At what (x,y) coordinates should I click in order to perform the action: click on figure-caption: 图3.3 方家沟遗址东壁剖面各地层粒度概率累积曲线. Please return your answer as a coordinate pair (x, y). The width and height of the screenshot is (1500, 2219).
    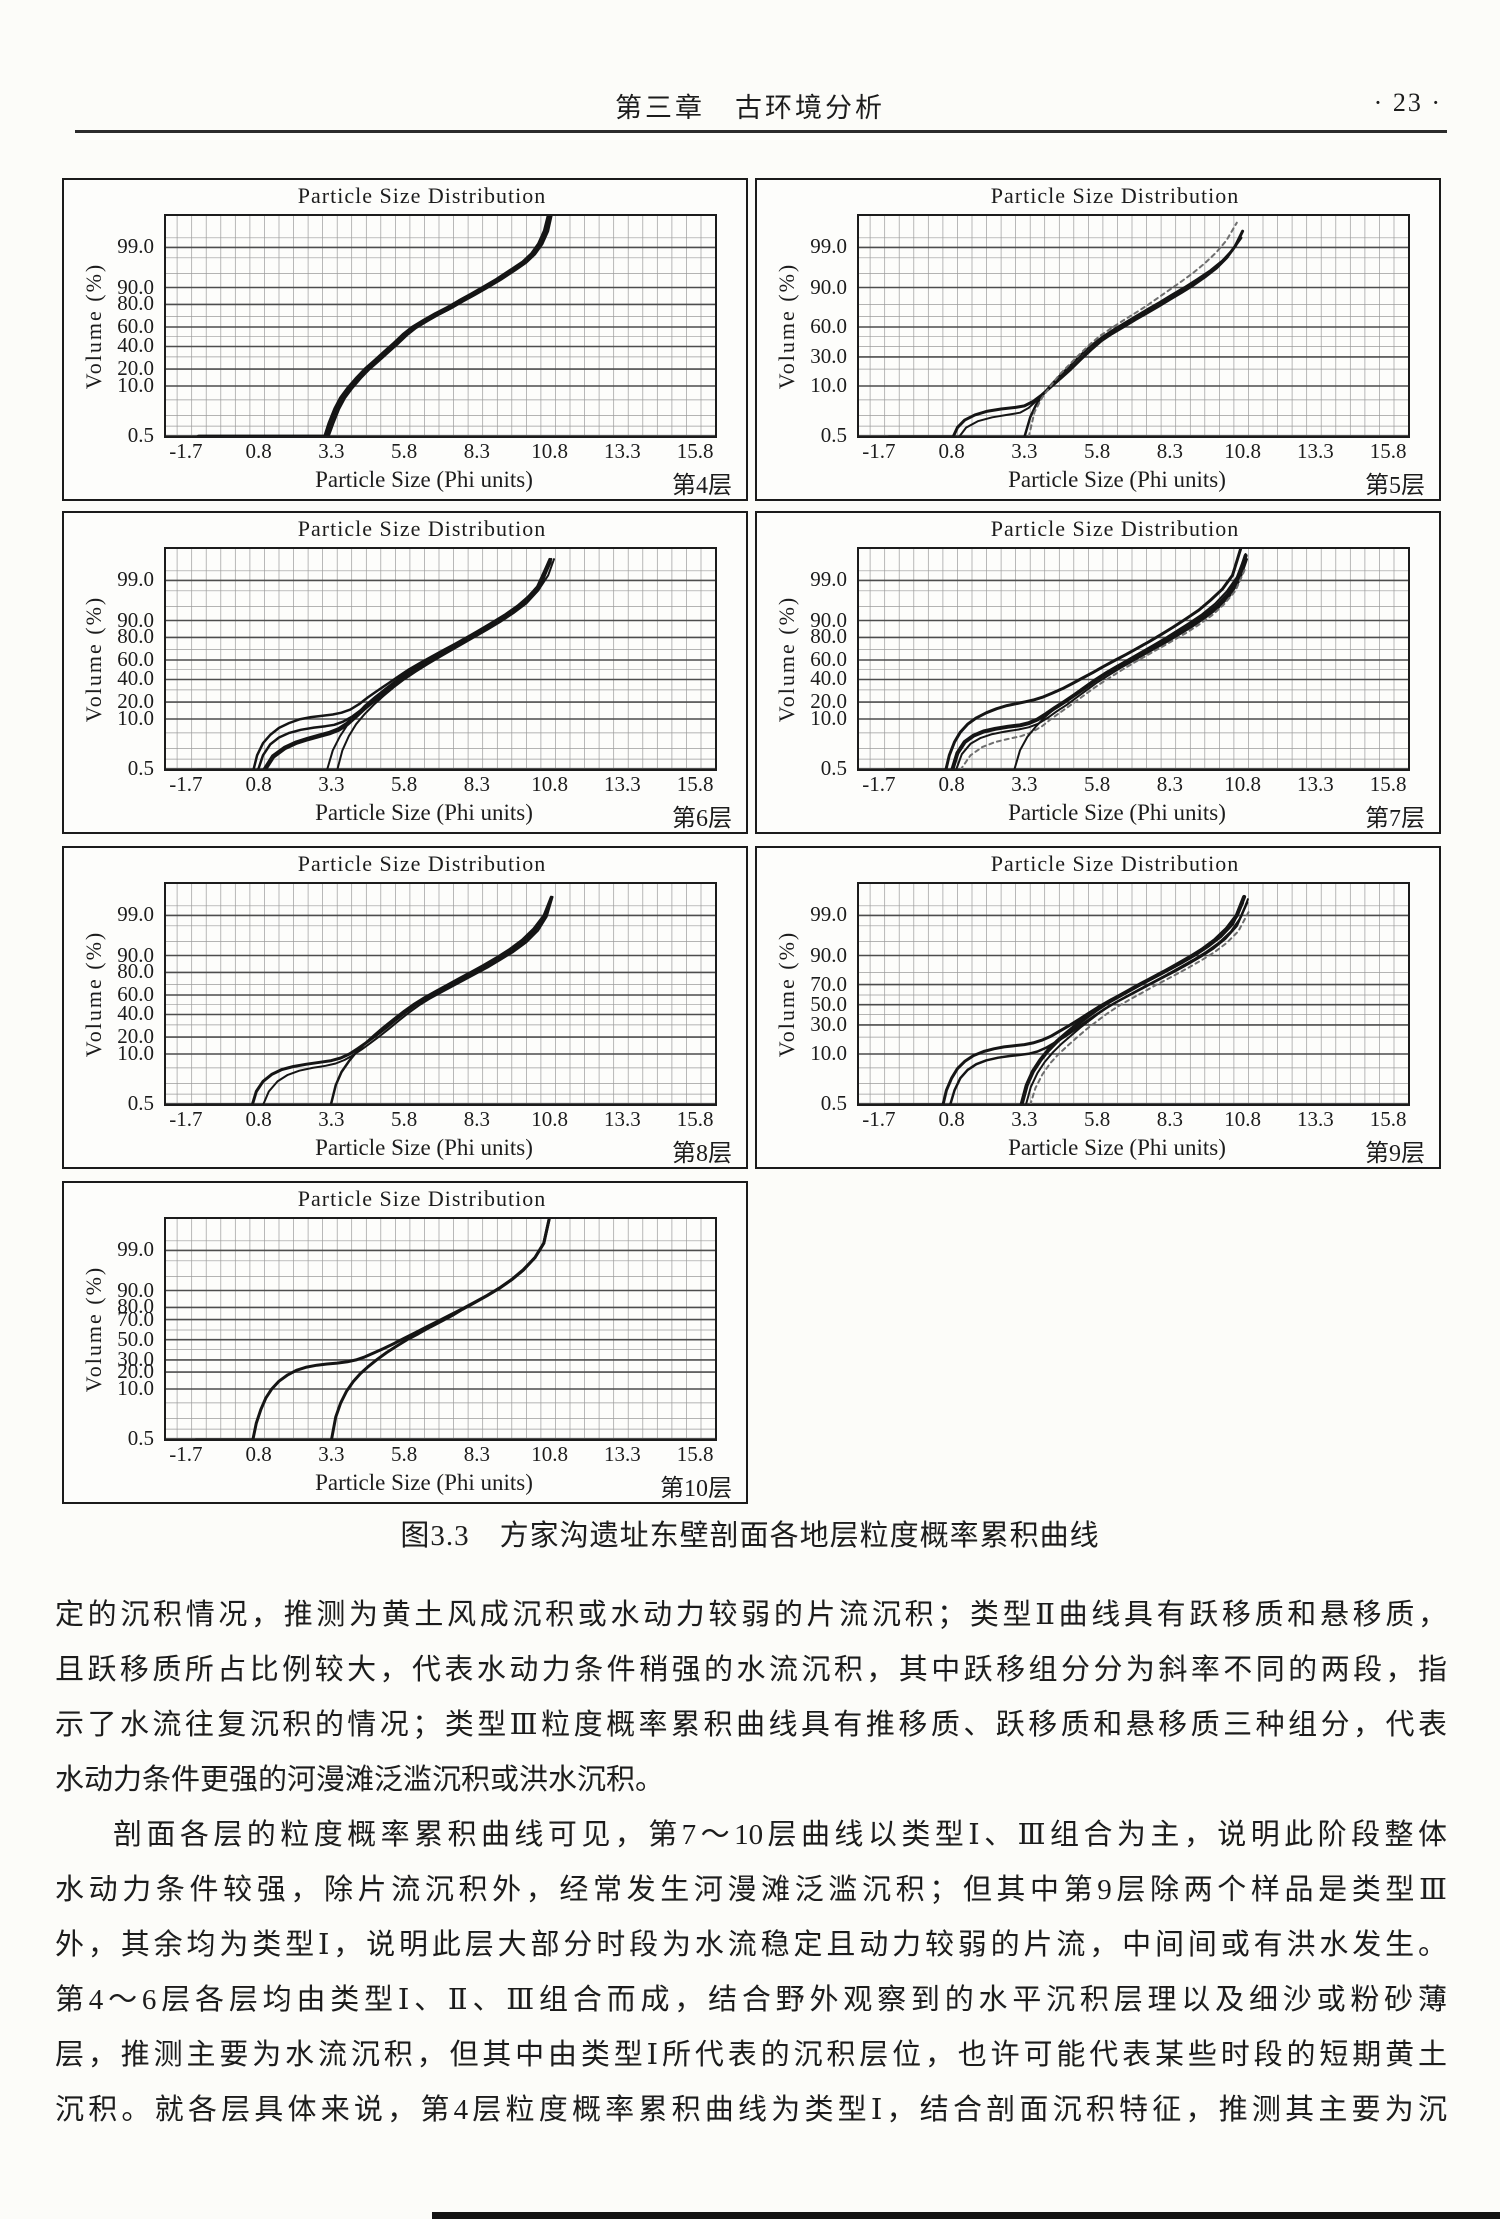
    Looking at the image, I should click on (750, 1536).